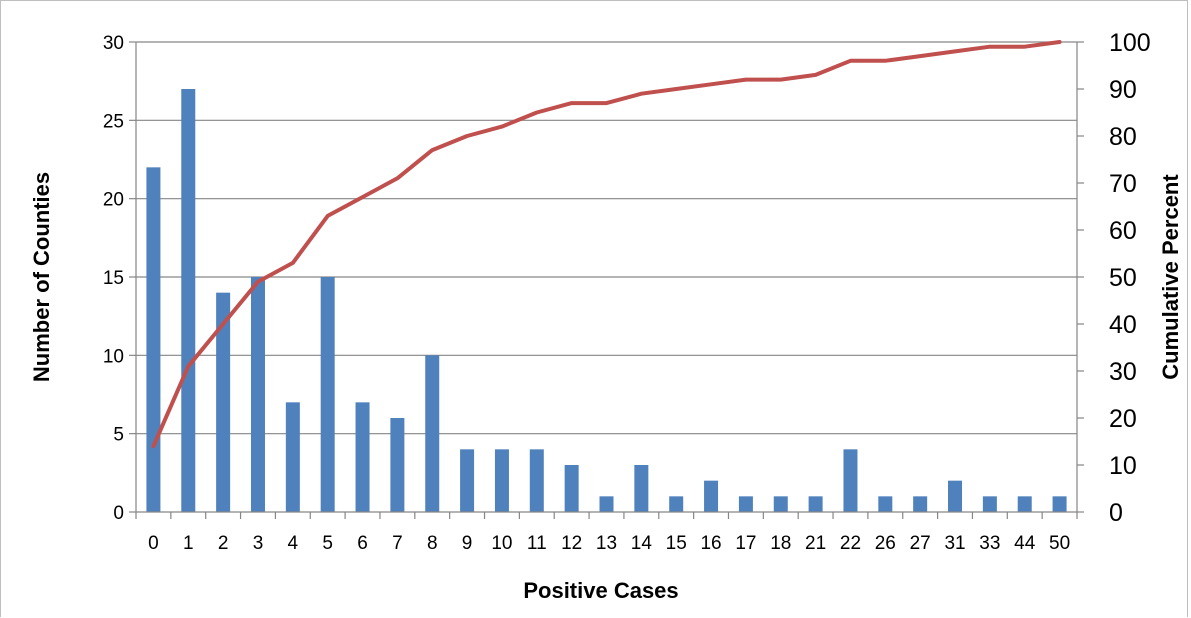  What do you see at coordinates (118, 435) in the screenshot?
I see `y-tick-label: 5` at bounding box center [118, 435].